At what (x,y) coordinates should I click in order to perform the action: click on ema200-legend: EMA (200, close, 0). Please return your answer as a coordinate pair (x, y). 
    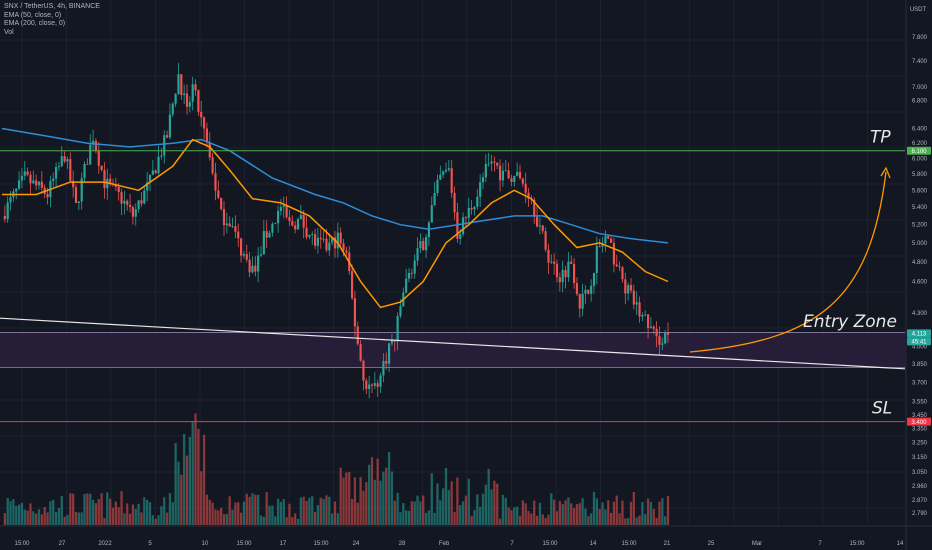
    Looking at the image, I should click on (35, 23).